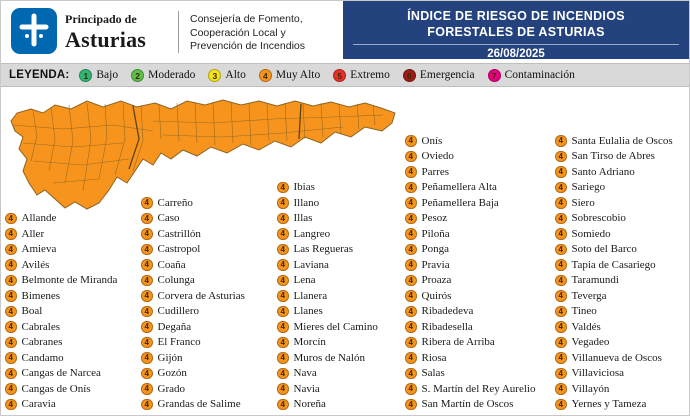 The height and width of the screenshot is (416, 690). I want to click on municipality-name: Taramundi, so click(595, 280).